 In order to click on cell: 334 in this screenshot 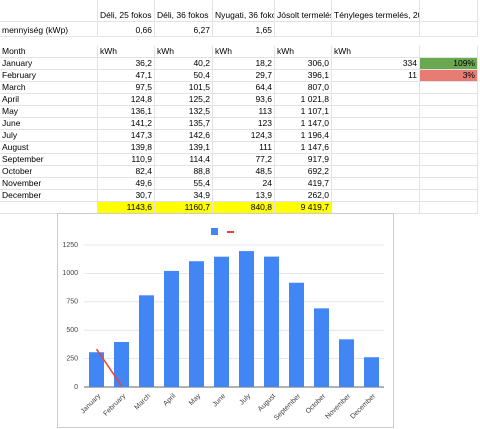, I will do `click(376, 64)`.